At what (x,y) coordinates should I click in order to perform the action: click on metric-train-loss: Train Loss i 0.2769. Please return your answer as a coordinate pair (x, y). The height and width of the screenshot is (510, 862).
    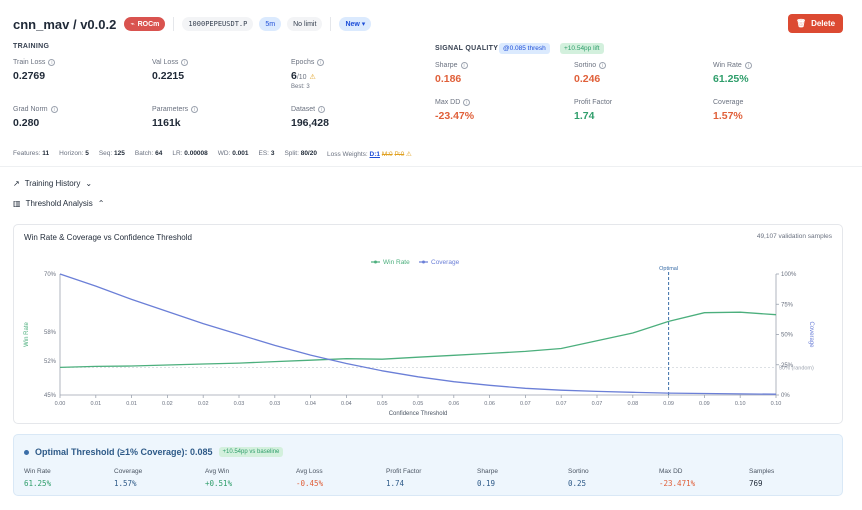
    Looking at the image, I should click on (34, 70).